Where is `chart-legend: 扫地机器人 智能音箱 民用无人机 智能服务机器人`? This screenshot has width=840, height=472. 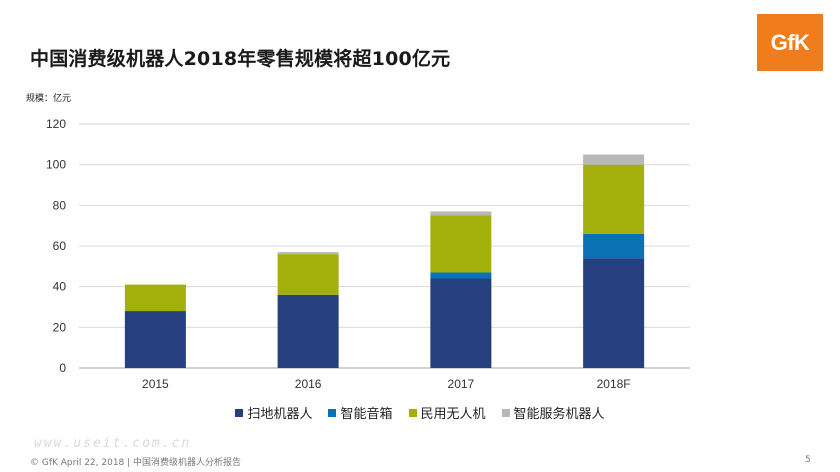
chart-legend: 扫地机器人 智能音箱 民用无人机 智能服务机器人 is located at coordinates (420, 412).